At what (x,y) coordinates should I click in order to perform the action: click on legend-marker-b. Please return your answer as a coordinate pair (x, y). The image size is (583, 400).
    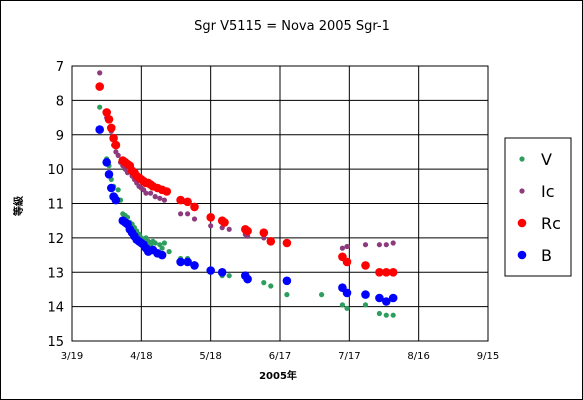
    Looking at the image, I should click on (522, 255).